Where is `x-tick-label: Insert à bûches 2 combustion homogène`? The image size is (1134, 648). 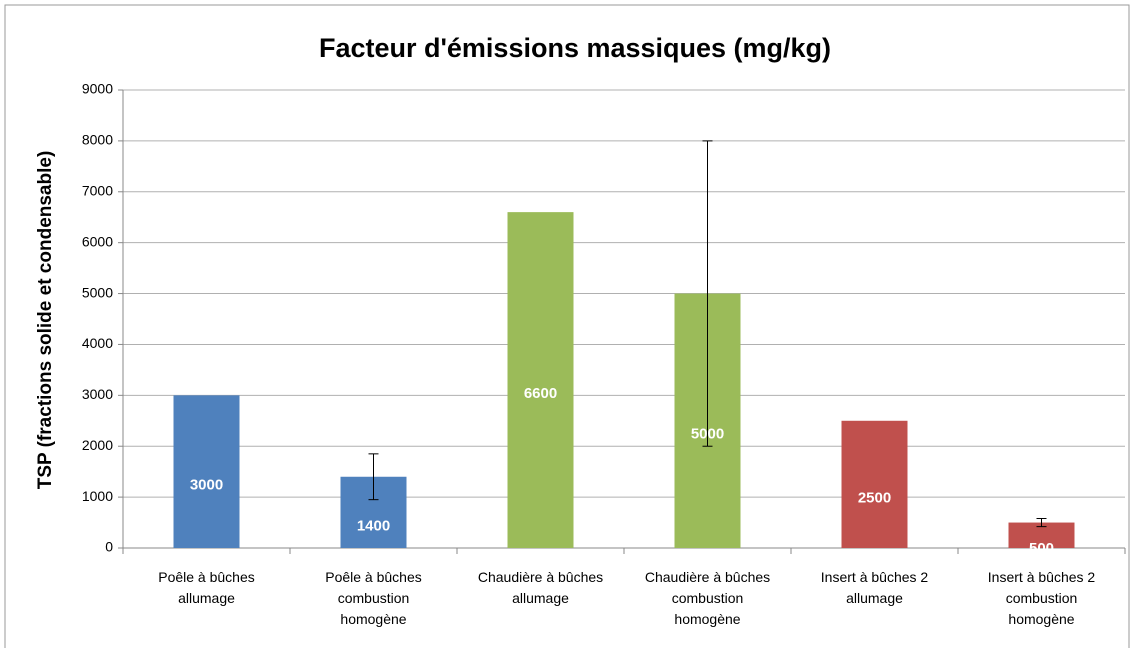 x-tick-label: Insert à bûches 2 combustion homogène is located at coordinates (1042, 598).